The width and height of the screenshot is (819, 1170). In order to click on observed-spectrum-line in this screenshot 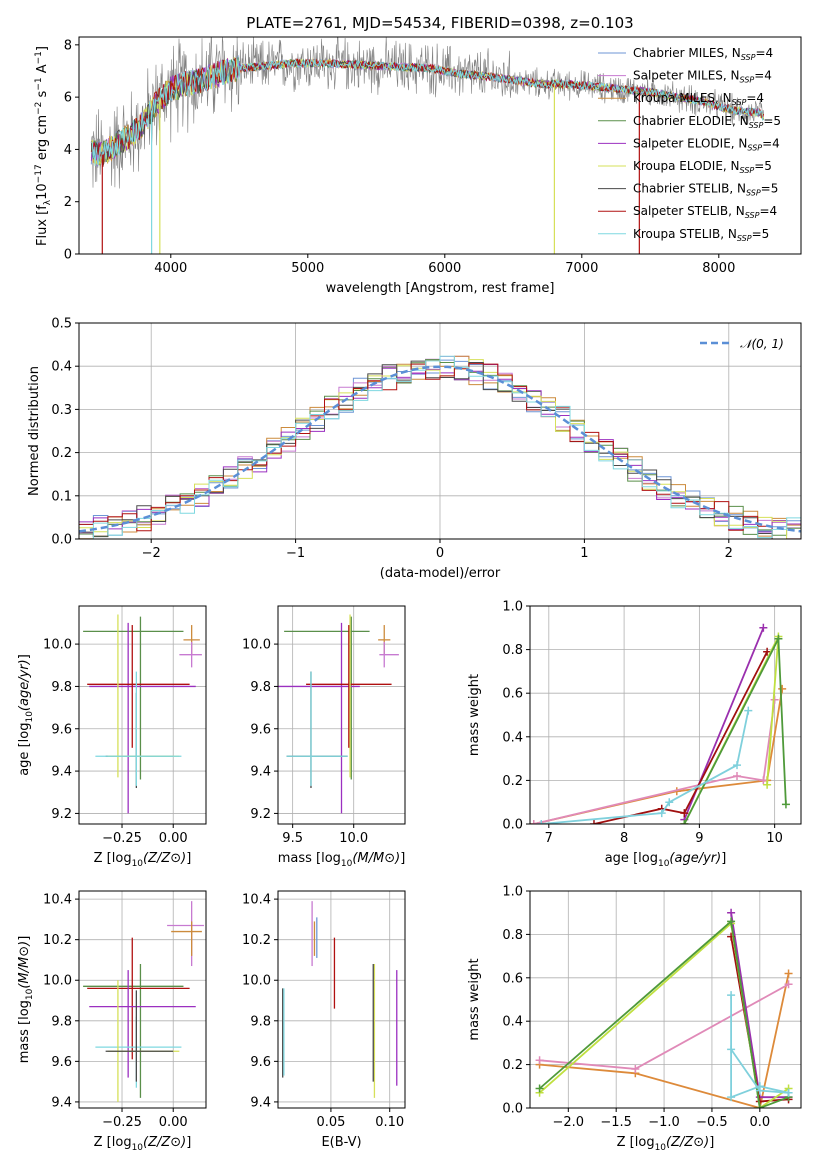, I will do `click(427, 113)`.